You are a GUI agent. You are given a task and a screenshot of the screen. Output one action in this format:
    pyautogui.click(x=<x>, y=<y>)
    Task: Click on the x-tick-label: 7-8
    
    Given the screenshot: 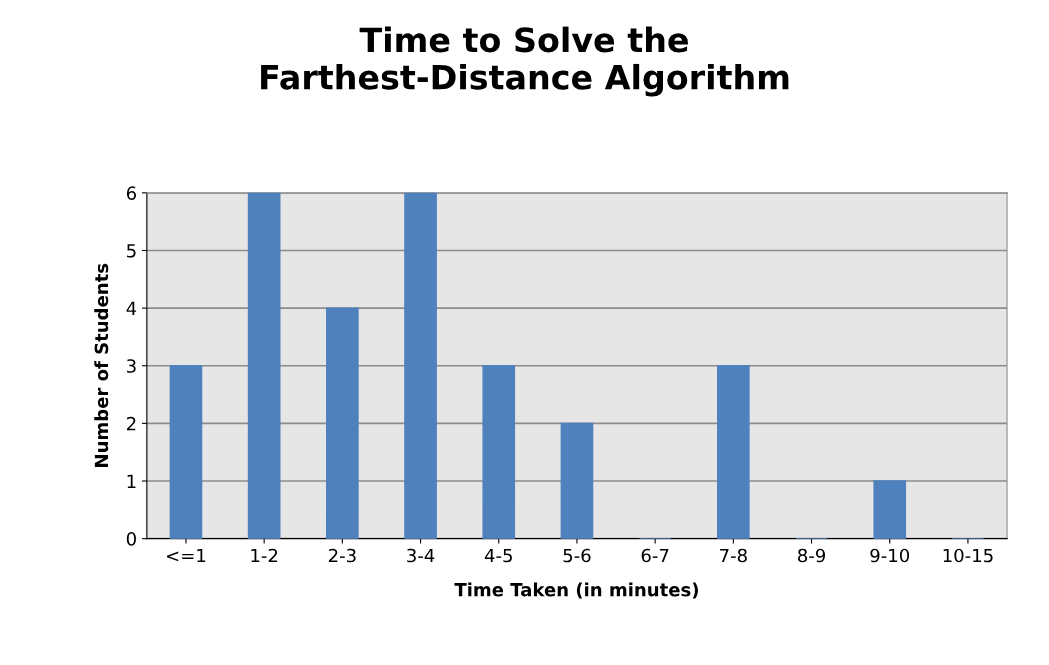 What is the action you would take?
    pyautogui.click(x=733, y=555)
    